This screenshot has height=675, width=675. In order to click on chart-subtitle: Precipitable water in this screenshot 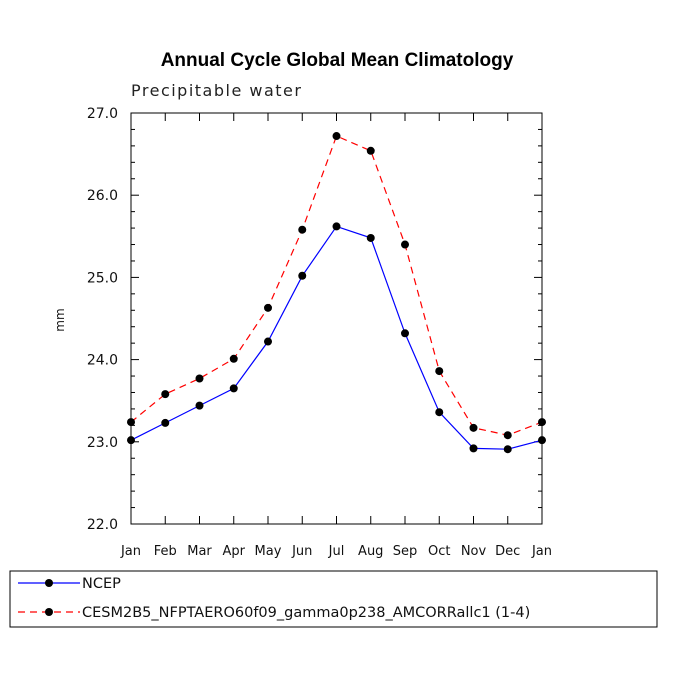, I will do `click(216, 90)`.